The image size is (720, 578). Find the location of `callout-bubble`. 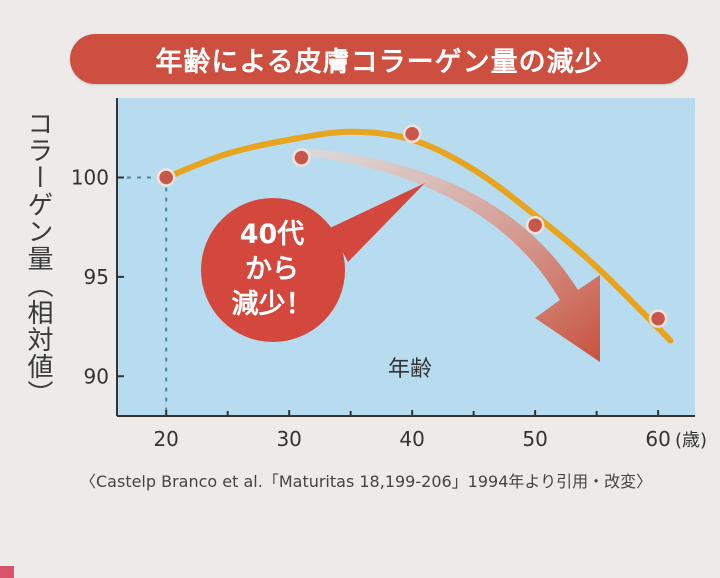

callout-bubble is located at coordinates (273, 270).